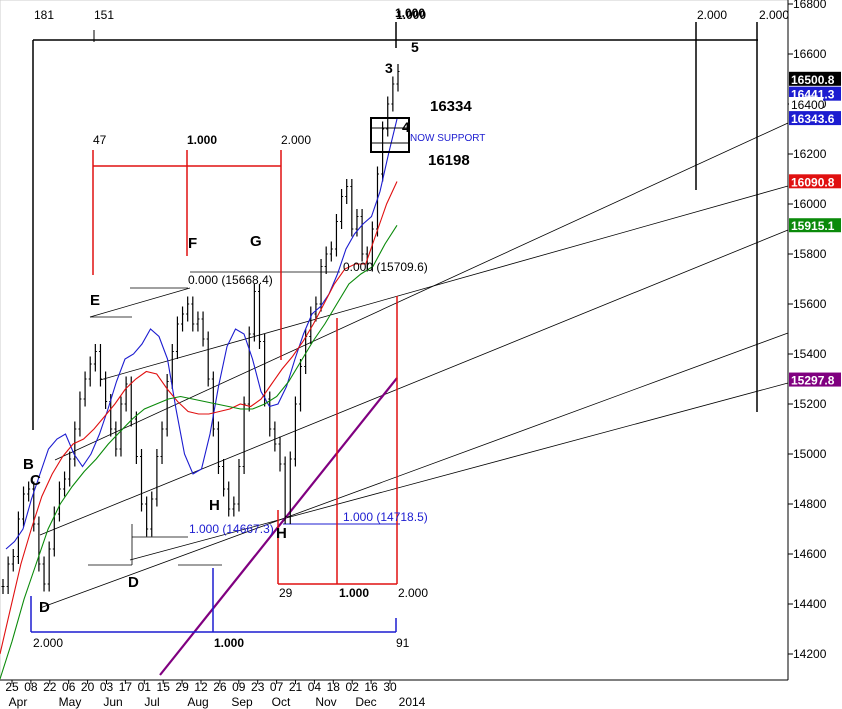  What do you see at coordinates (258, 687) in the screenshot?
I see `x-tick-label: 23` at bounding box center [258, 687].